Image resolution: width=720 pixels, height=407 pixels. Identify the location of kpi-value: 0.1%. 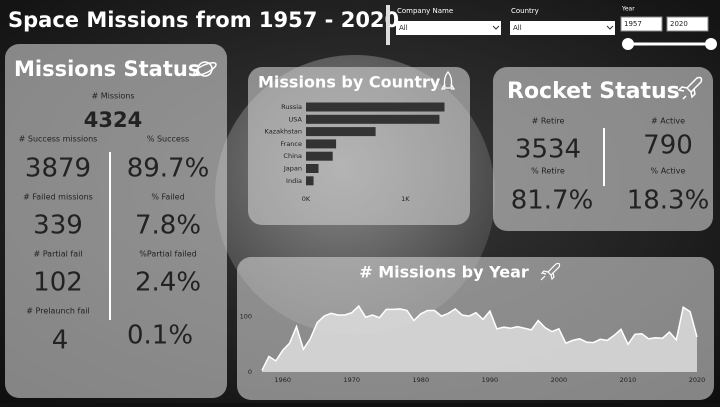
(160, 336).